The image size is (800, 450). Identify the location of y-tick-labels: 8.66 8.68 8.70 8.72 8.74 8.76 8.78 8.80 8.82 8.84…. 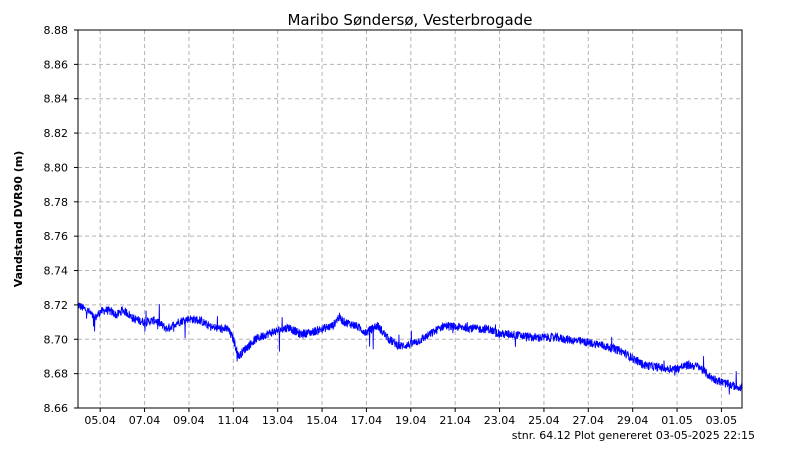
(61, 219).